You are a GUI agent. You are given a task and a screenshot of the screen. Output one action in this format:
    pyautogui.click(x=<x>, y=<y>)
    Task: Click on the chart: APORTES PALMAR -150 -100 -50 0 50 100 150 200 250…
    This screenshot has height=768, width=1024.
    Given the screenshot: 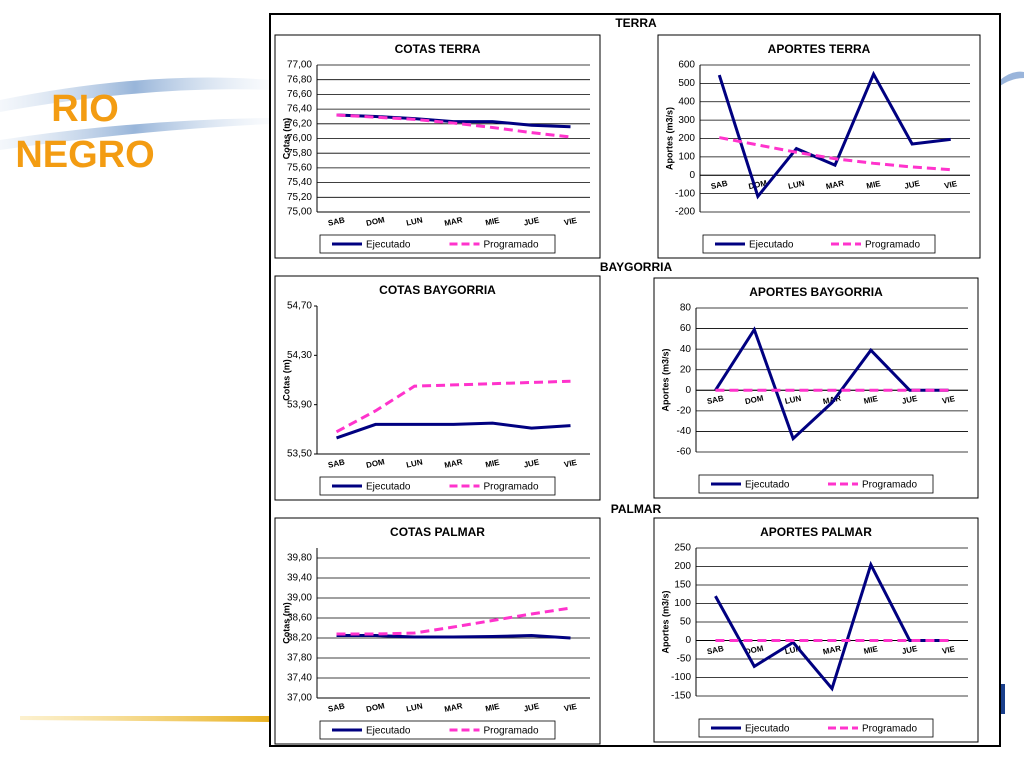 What is the action you would take?
    pyautogui.click(x=816, y=630)
    